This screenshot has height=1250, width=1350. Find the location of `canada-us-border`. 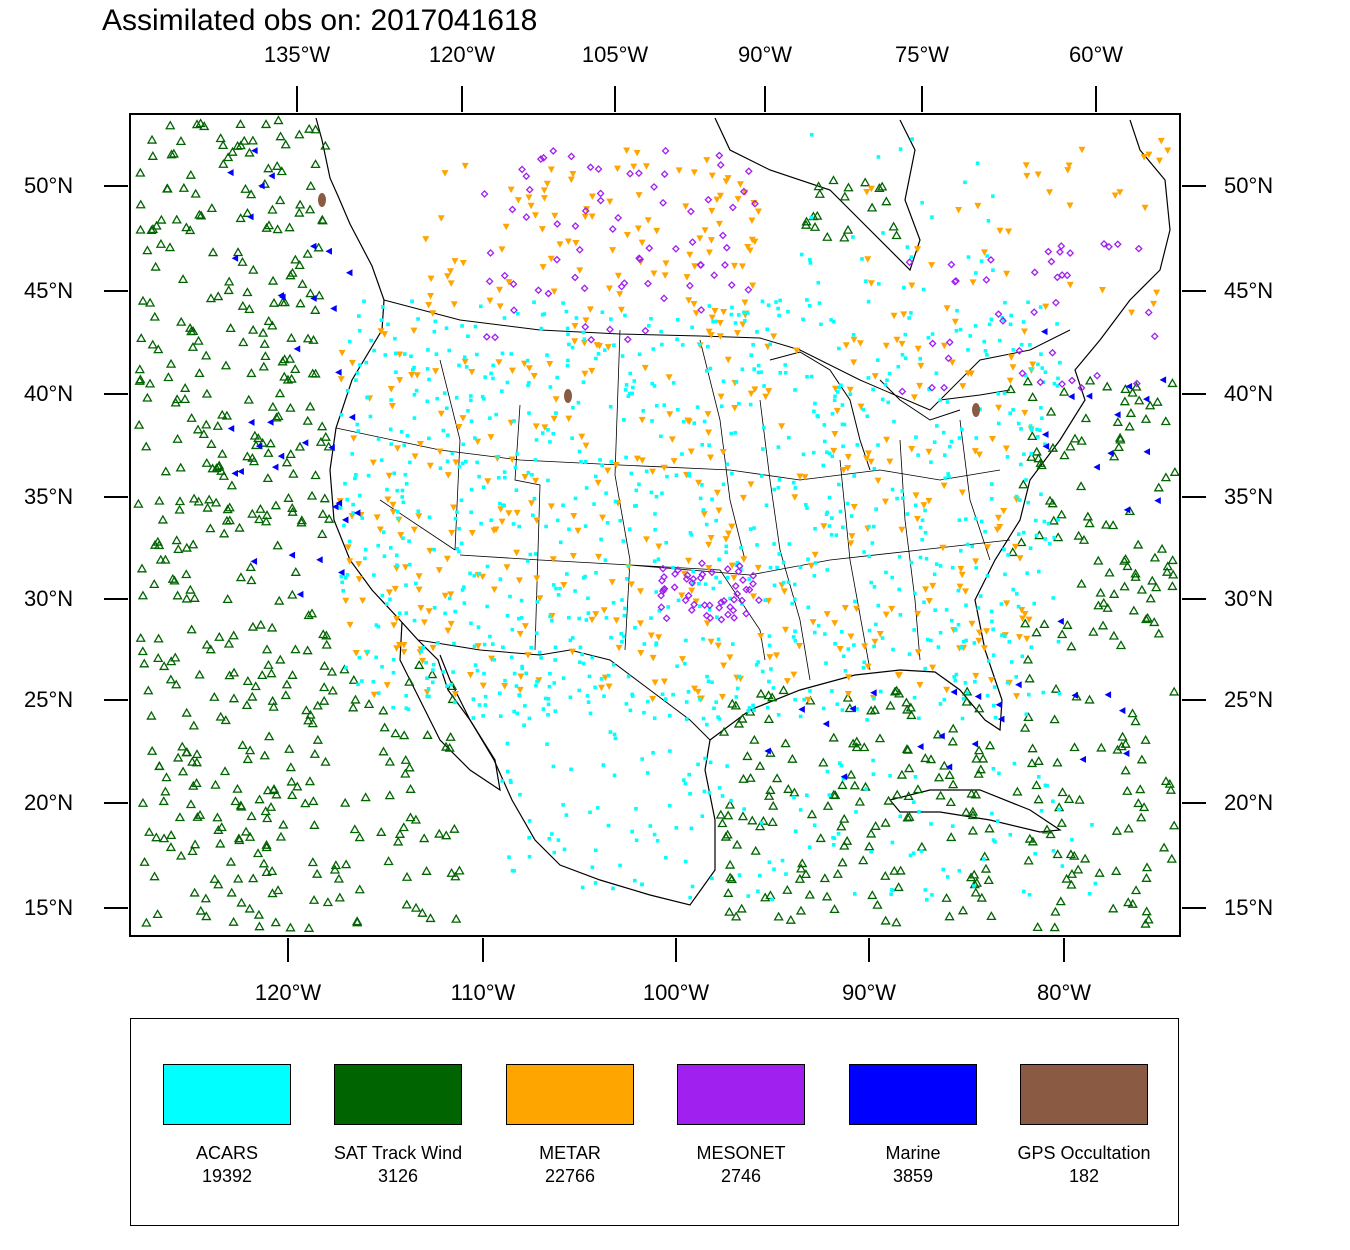

canada-us-border is located at coordinates (727, 355).